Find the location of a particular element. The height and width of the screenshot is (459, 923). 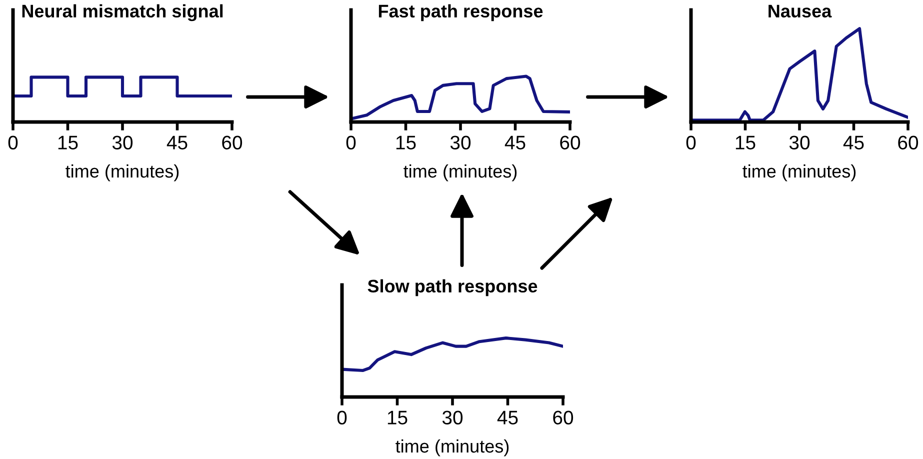

chart-title: Fast path response is located at coordinates (460, 13).